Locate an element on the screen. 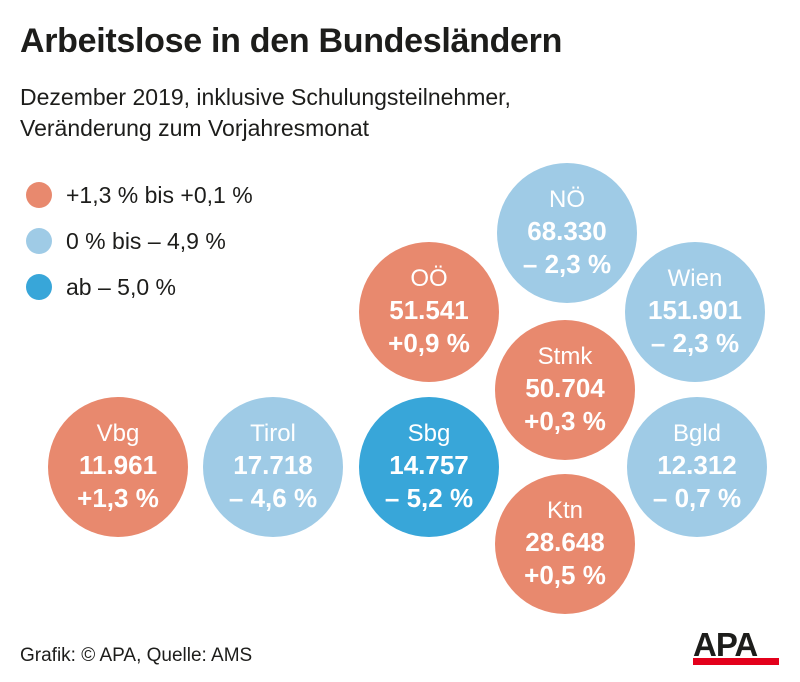  bubble-count-label: 28.648 is located at coordinates (565, 542).